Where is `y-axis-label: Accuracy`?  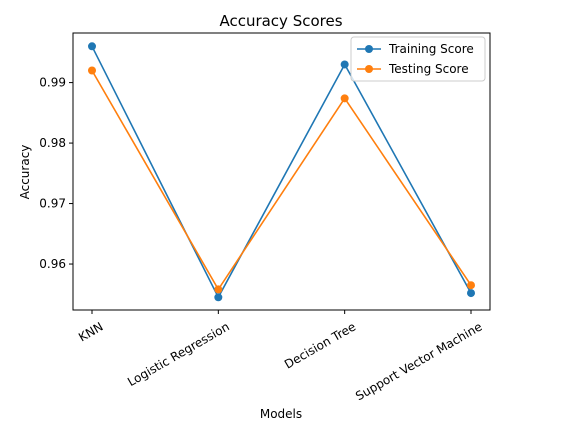 y-axis-label: Accuracy is located at coordinates (25, 172).